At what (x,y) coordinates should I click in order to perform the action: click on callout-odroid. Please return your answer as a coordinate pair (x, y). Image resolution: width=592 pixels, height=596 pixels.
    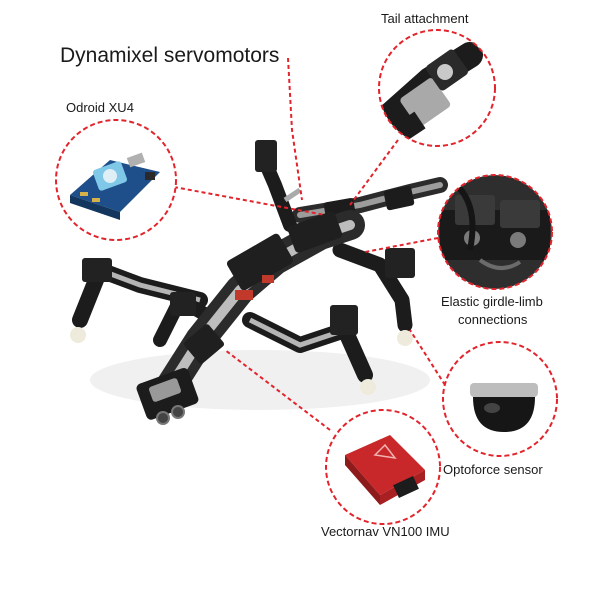
    Looking at the image, I should click on (116, 180).